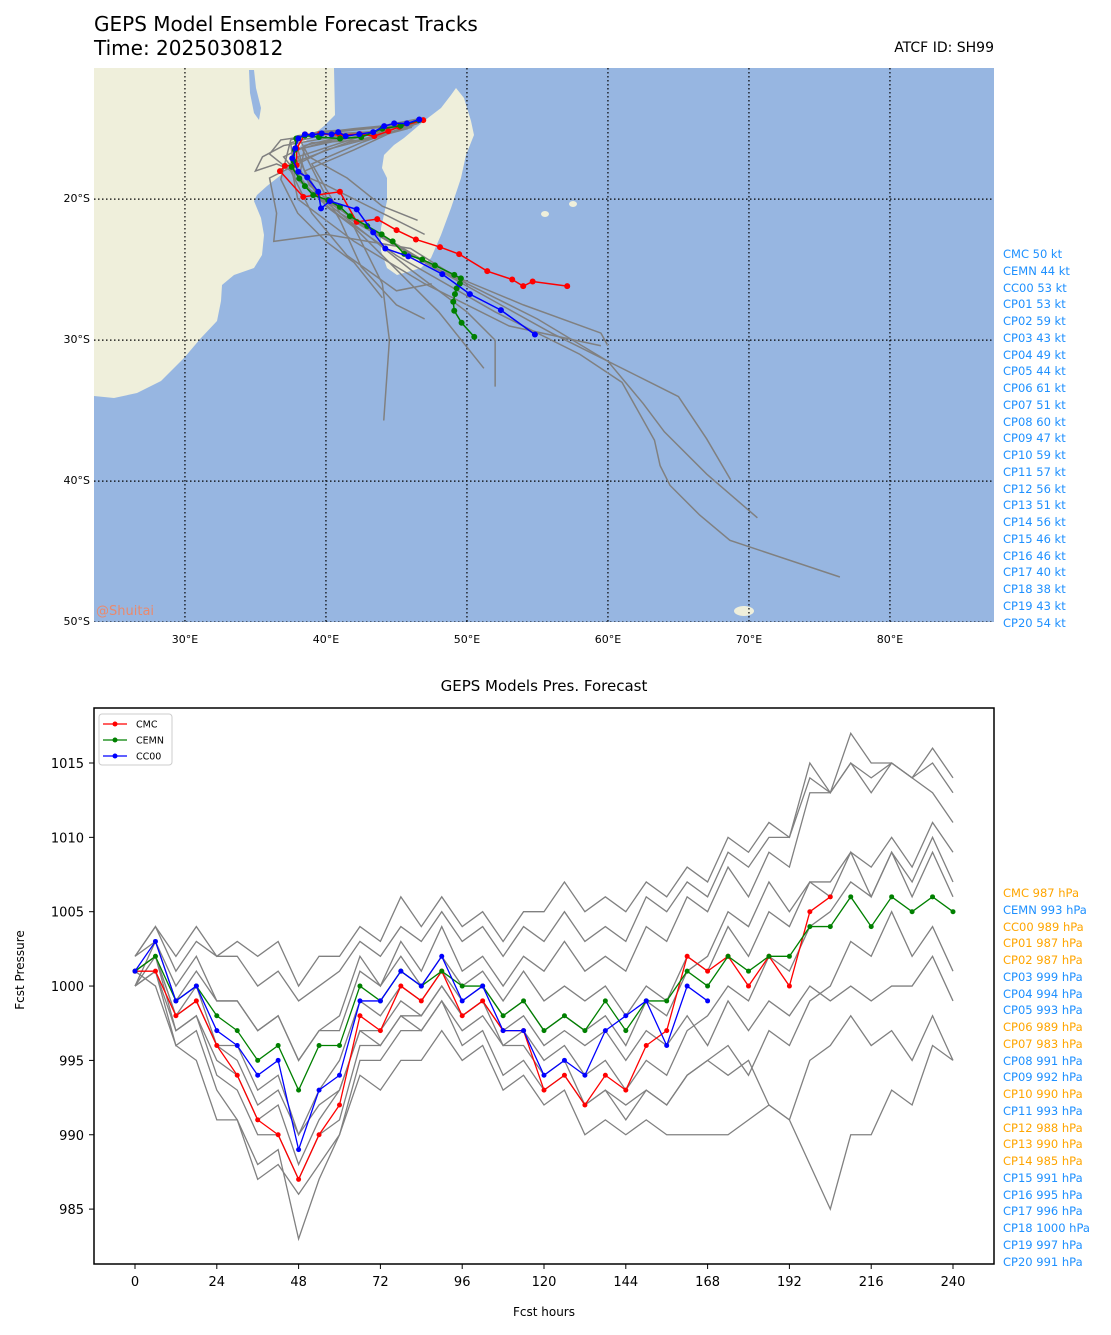 This screenshot has width=1111, height=1335. Describe the element at coordinates (871, 1282) in the screenshot. I see `x-tick-label: 216` at that location.